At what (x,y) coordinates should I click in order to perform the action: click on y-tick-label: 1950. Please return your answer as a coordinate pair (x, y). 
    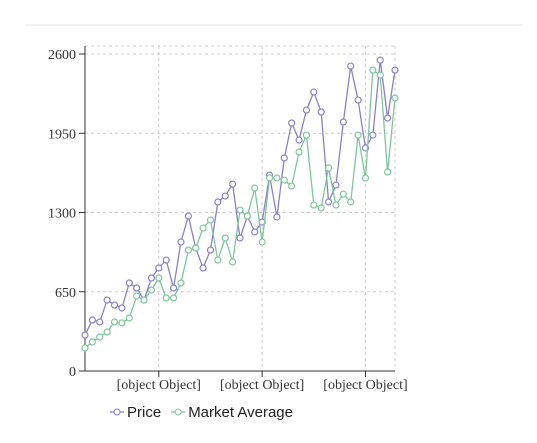
    Looking at the image, I should click on (62, 134).